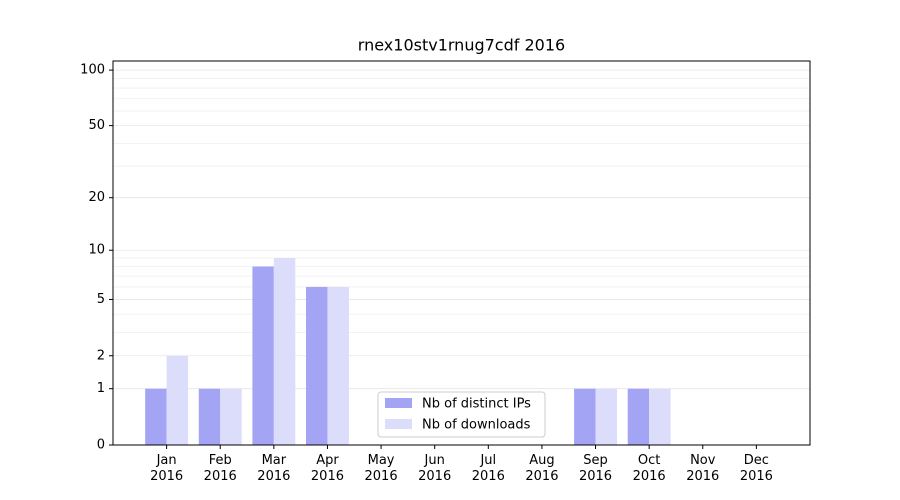  I want to click on y-tick-label: 50, so click(96, 125).